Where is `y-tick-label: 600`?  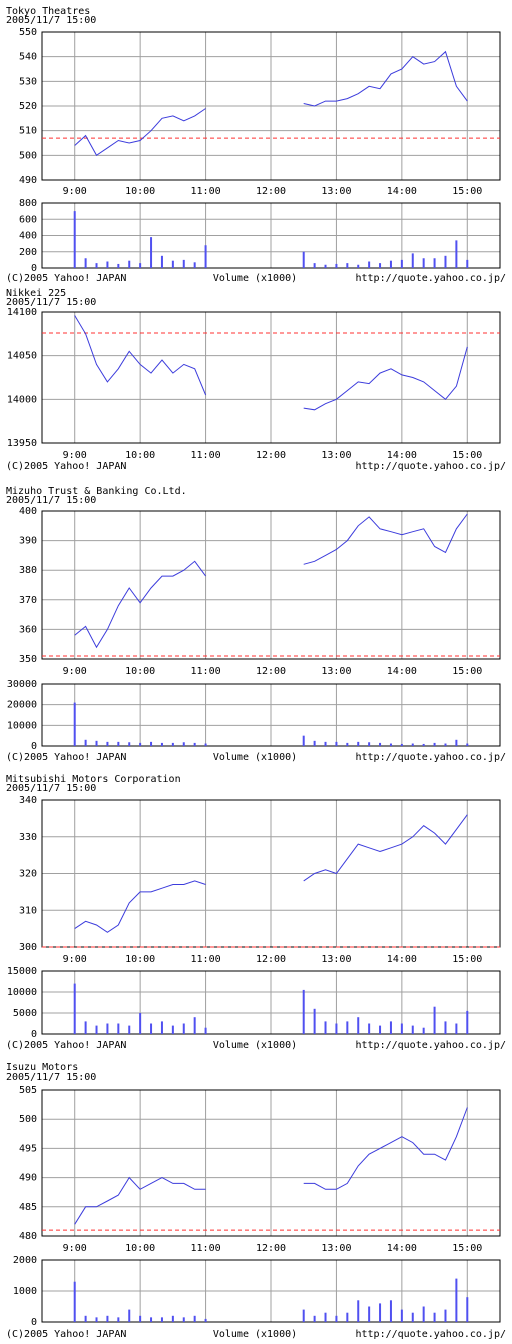 y-tick-label: 600 is located at coordinates (28, 219).